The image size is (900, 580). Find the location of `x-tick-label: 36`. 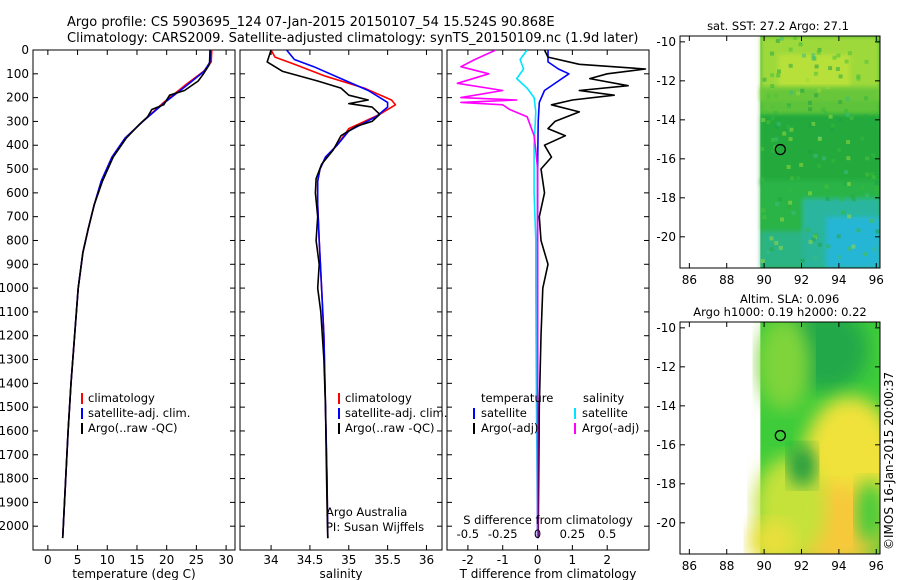

x-tick-label: 36 is located at coordinates (426, 560).